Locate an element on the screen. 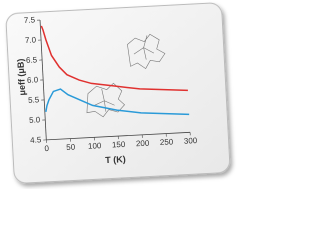 This screenshot has width=320, height=240. y-tick-label: 5.5 is located at coordinates (34, 100).